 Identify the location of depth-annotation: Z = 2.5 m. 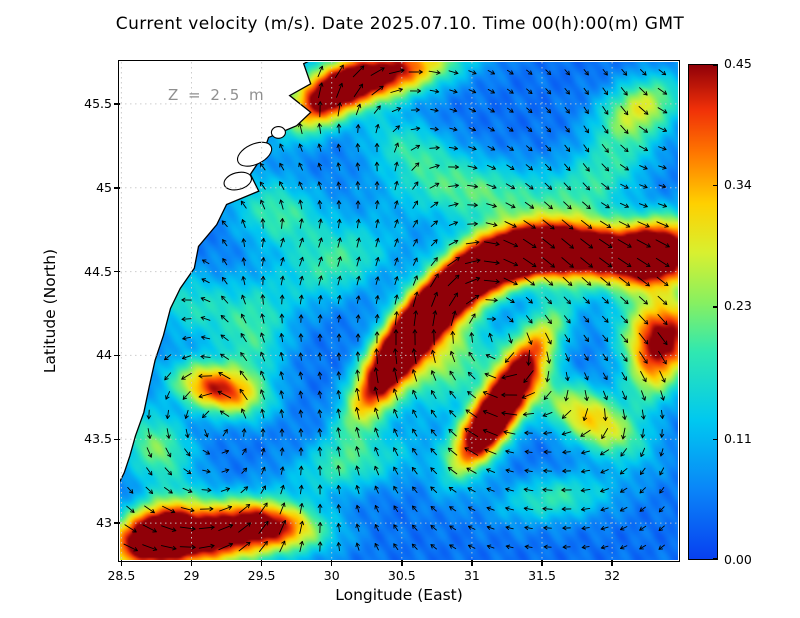
(217, 95).